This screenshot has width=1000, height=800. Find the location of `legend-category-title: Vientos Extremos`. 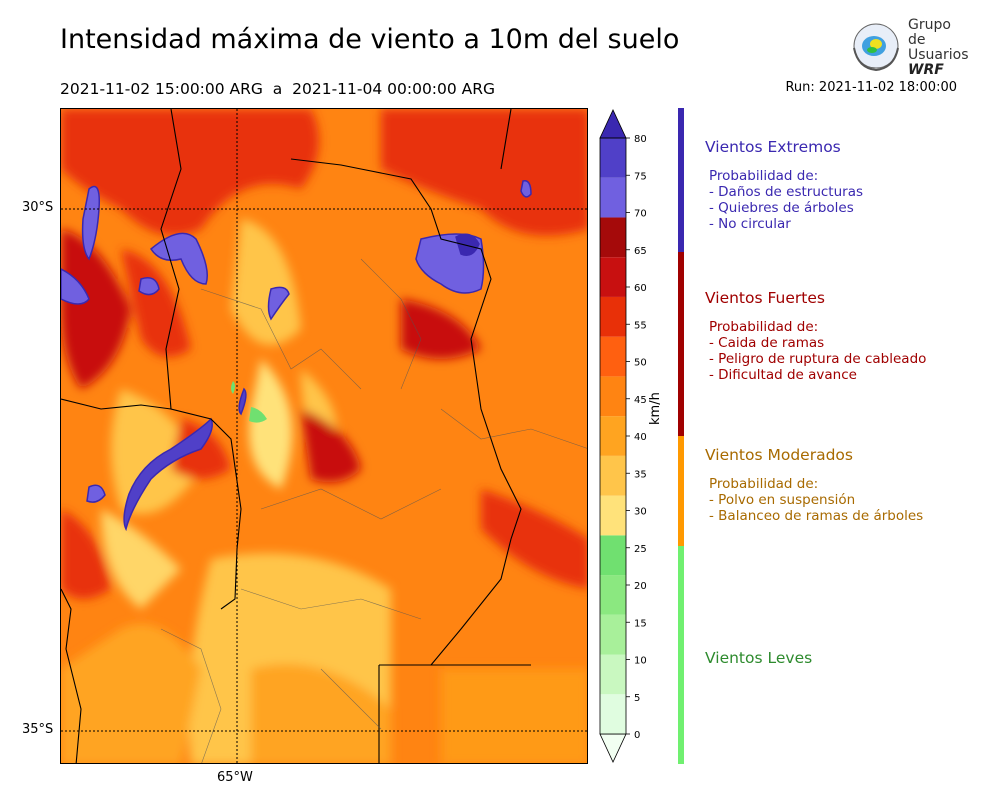

legend-category-title: Vientos Extremos is located at coordinates (773, 147).